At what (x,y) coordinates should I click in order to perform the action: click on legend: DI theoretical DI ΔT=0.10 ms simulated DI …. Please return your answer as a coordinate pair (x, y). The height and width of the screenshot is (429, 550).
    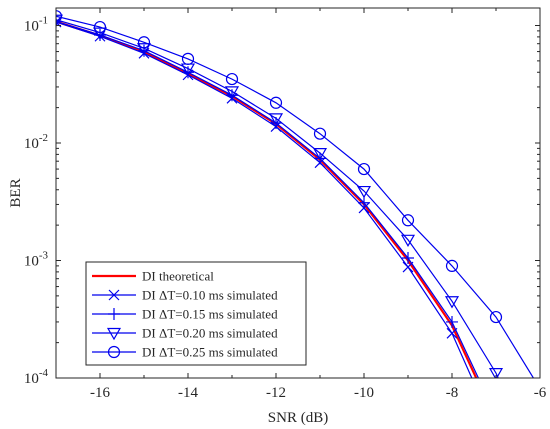
    Looking at the image, I should click on (196, 313).